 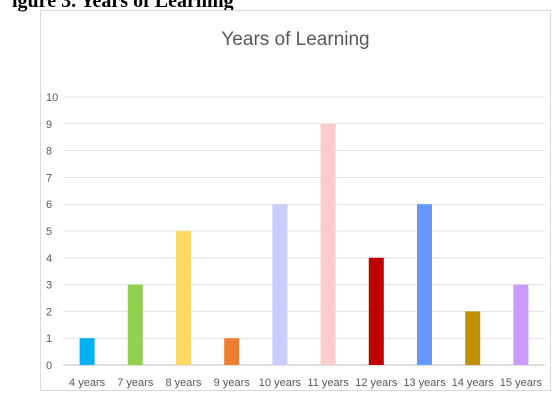 I want to click on figure-caption: igure 3. Years of Learning, so click(x=123, y=6).